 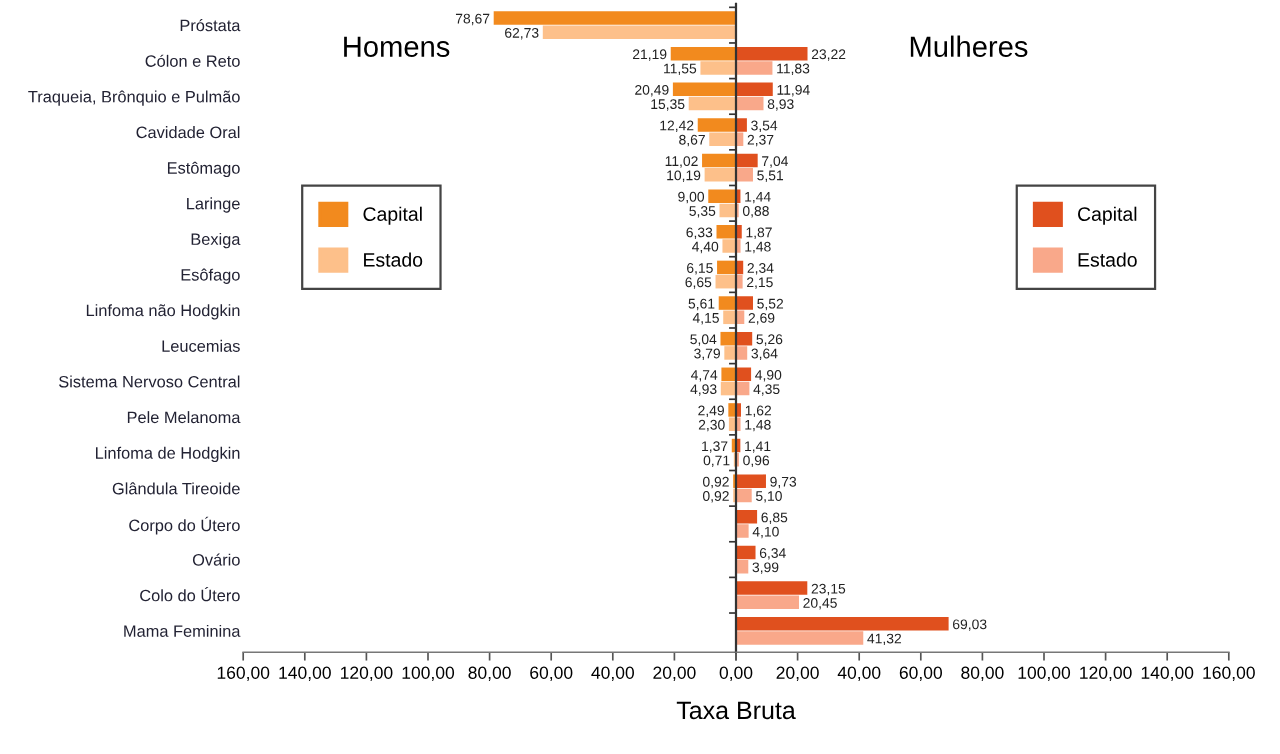 I want to click on y-tick-label: Corpo do Útero, so click(x=184, y=525).